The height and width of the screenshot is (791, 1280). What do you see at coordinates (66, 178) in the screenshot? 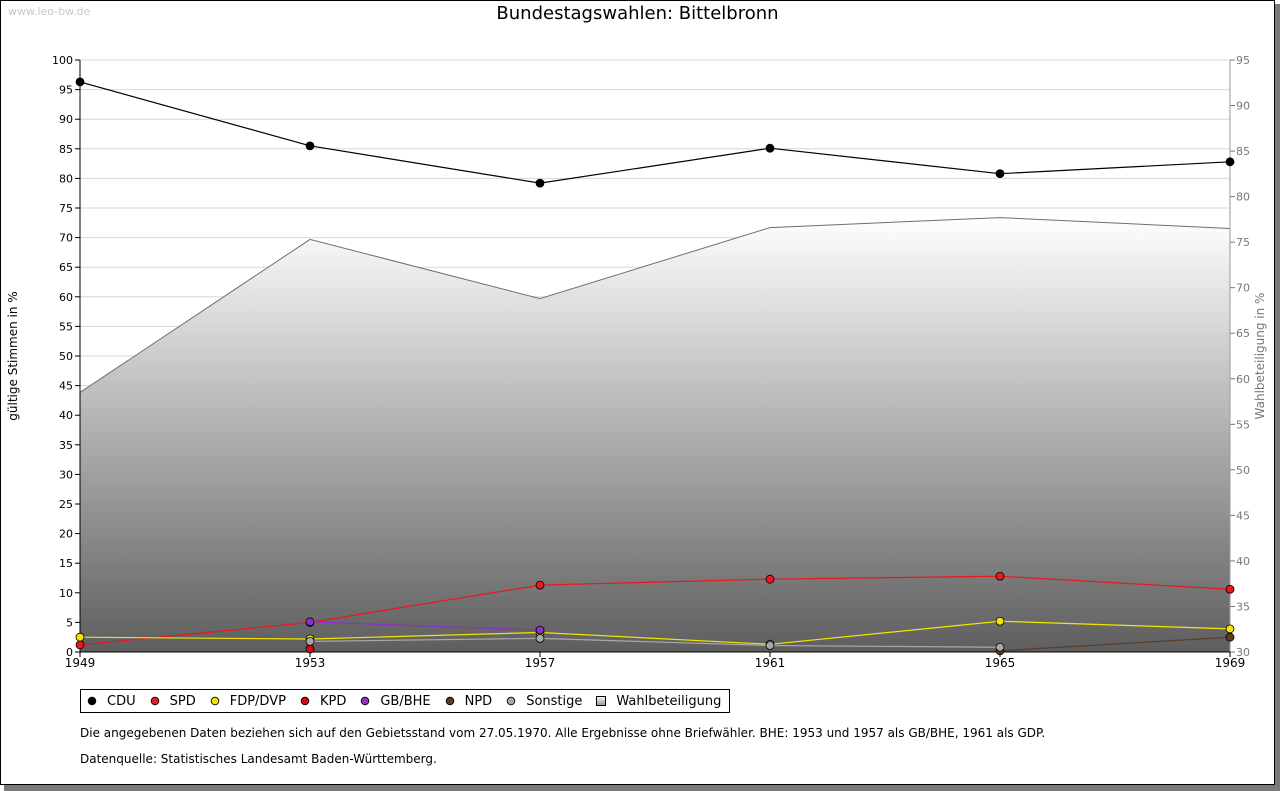
I see `y-tick-label: 80` at bounding box center [66, 178].